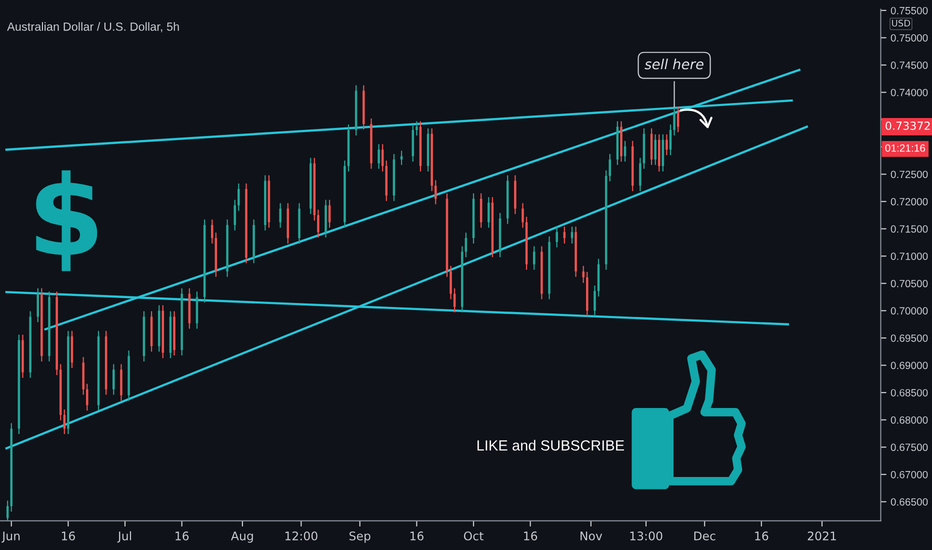 The width and height of the screenshot is (932, 550). I want to click on y-tick-label: 0.70000, so click(909, 311).